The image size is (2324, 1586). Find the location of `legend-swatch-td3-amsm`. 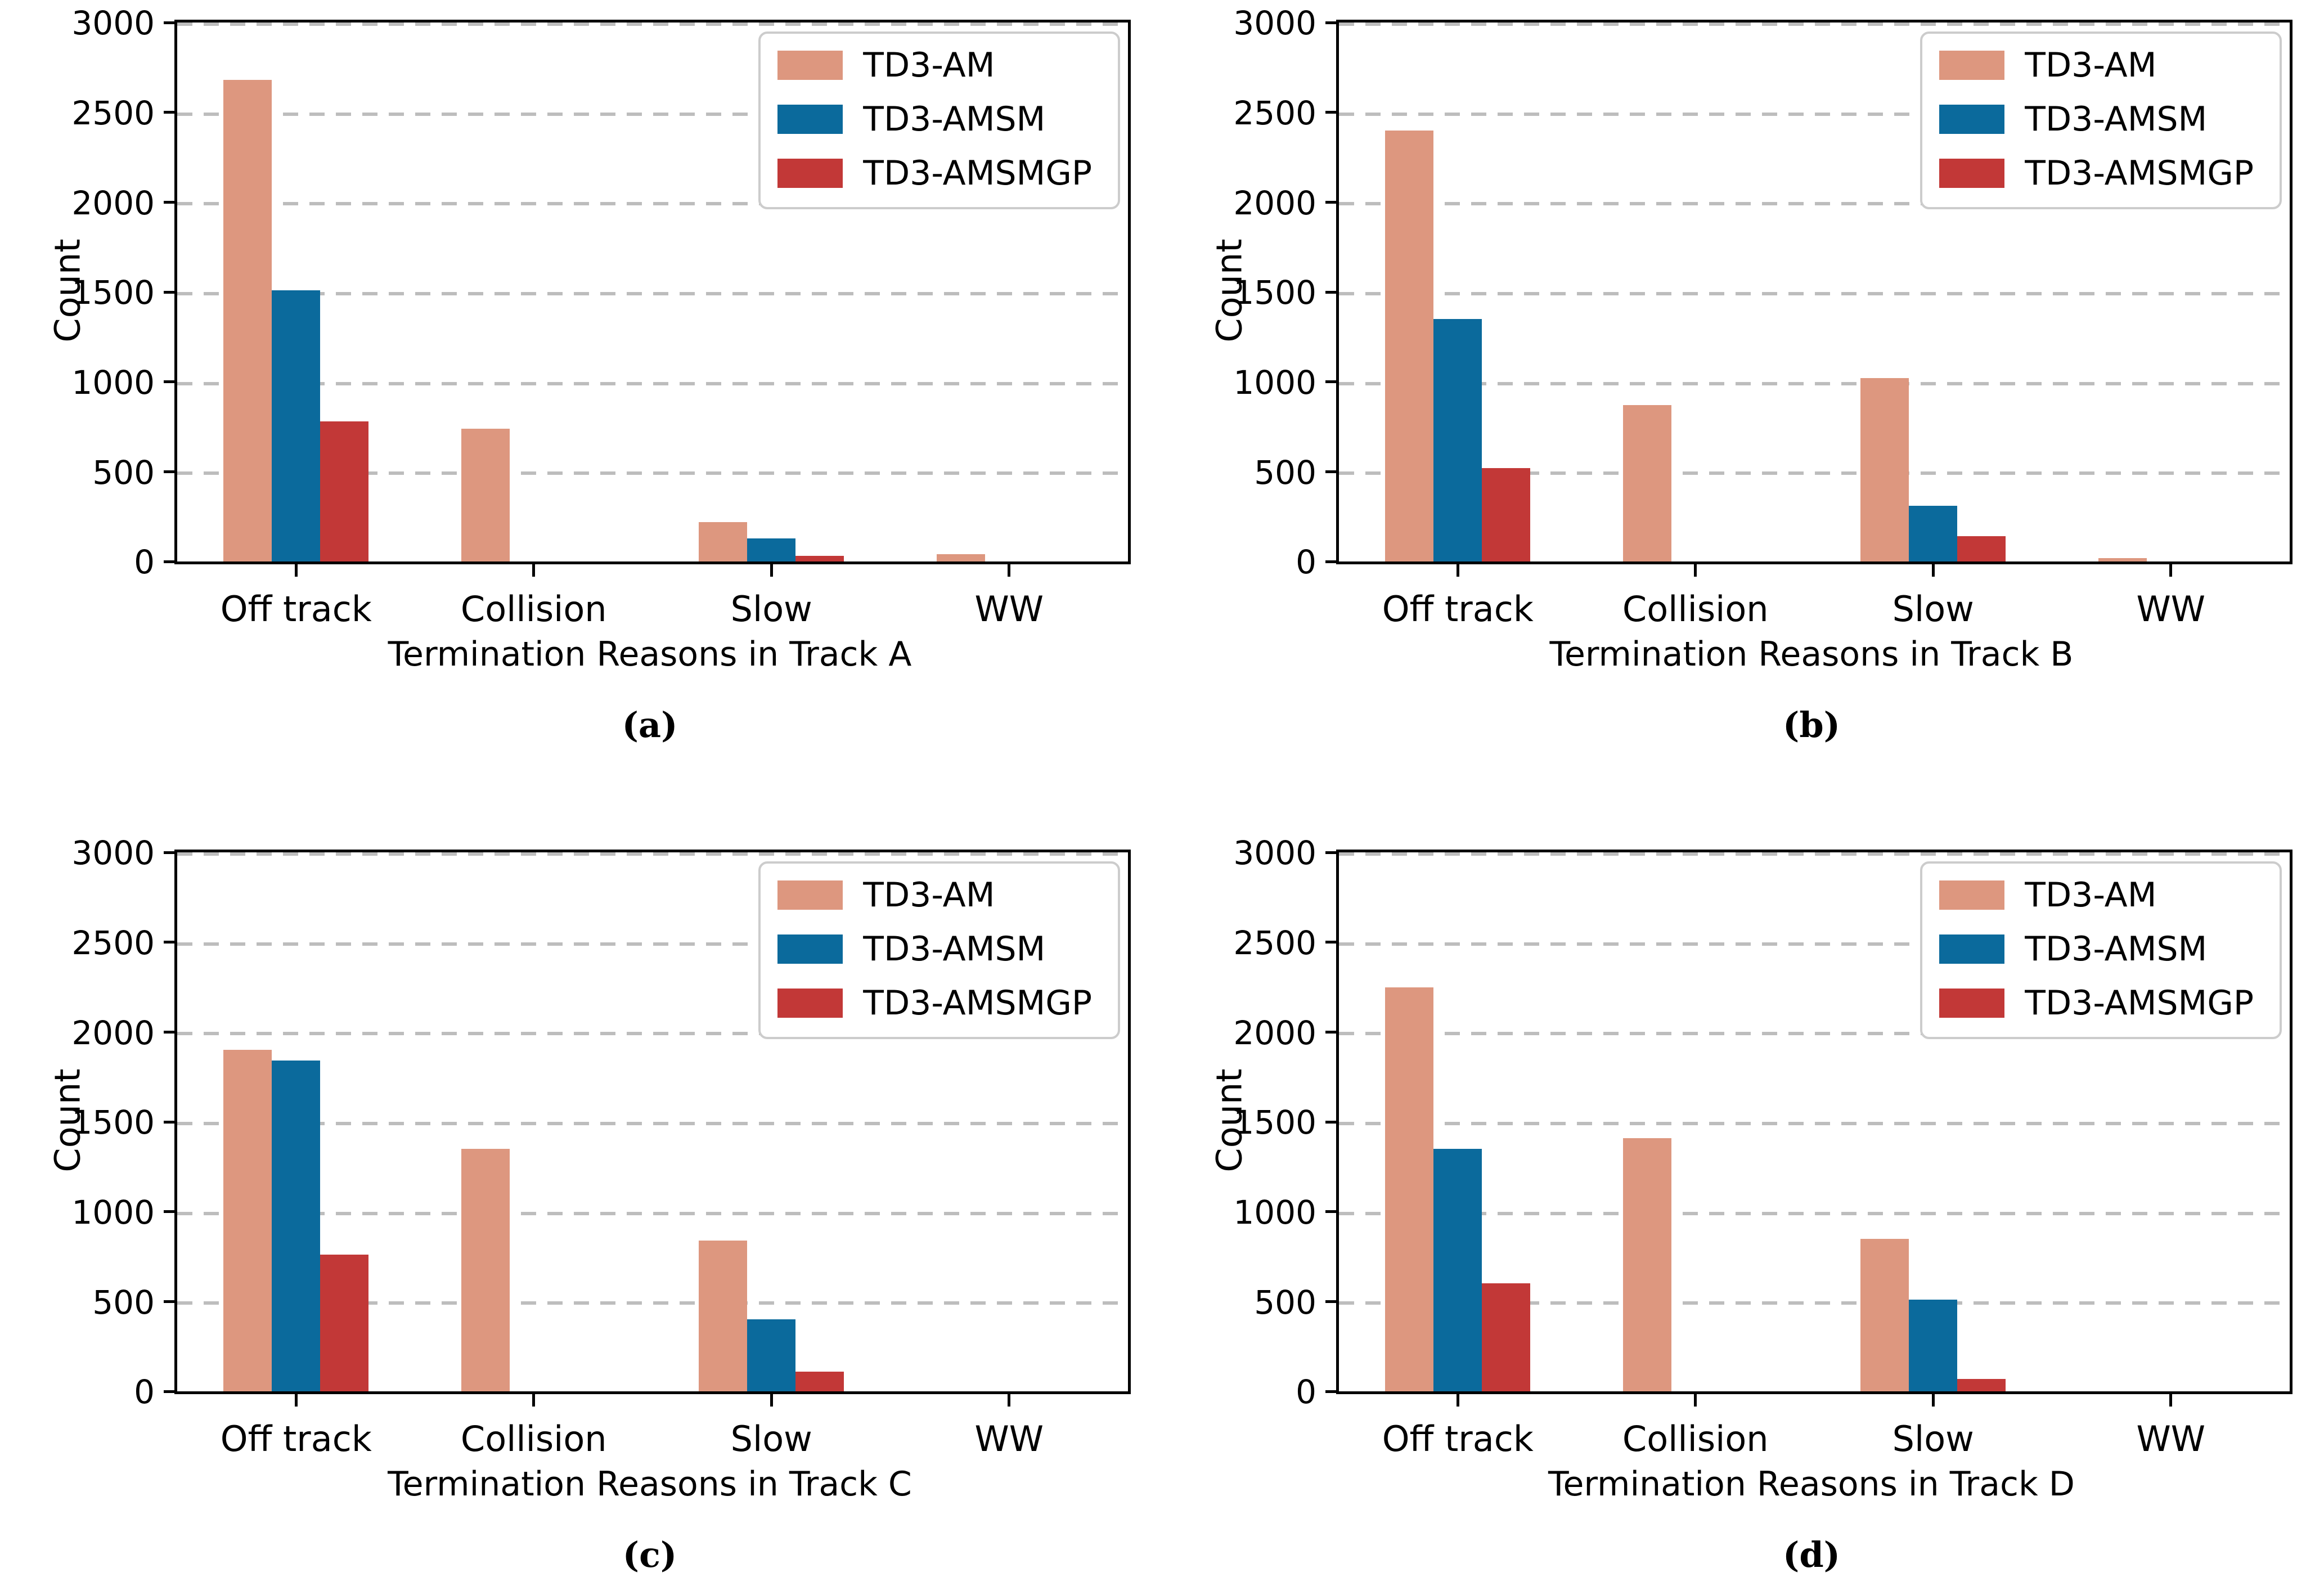

legend-swatch-td3-amsm is located at coordinates (1972, 119).